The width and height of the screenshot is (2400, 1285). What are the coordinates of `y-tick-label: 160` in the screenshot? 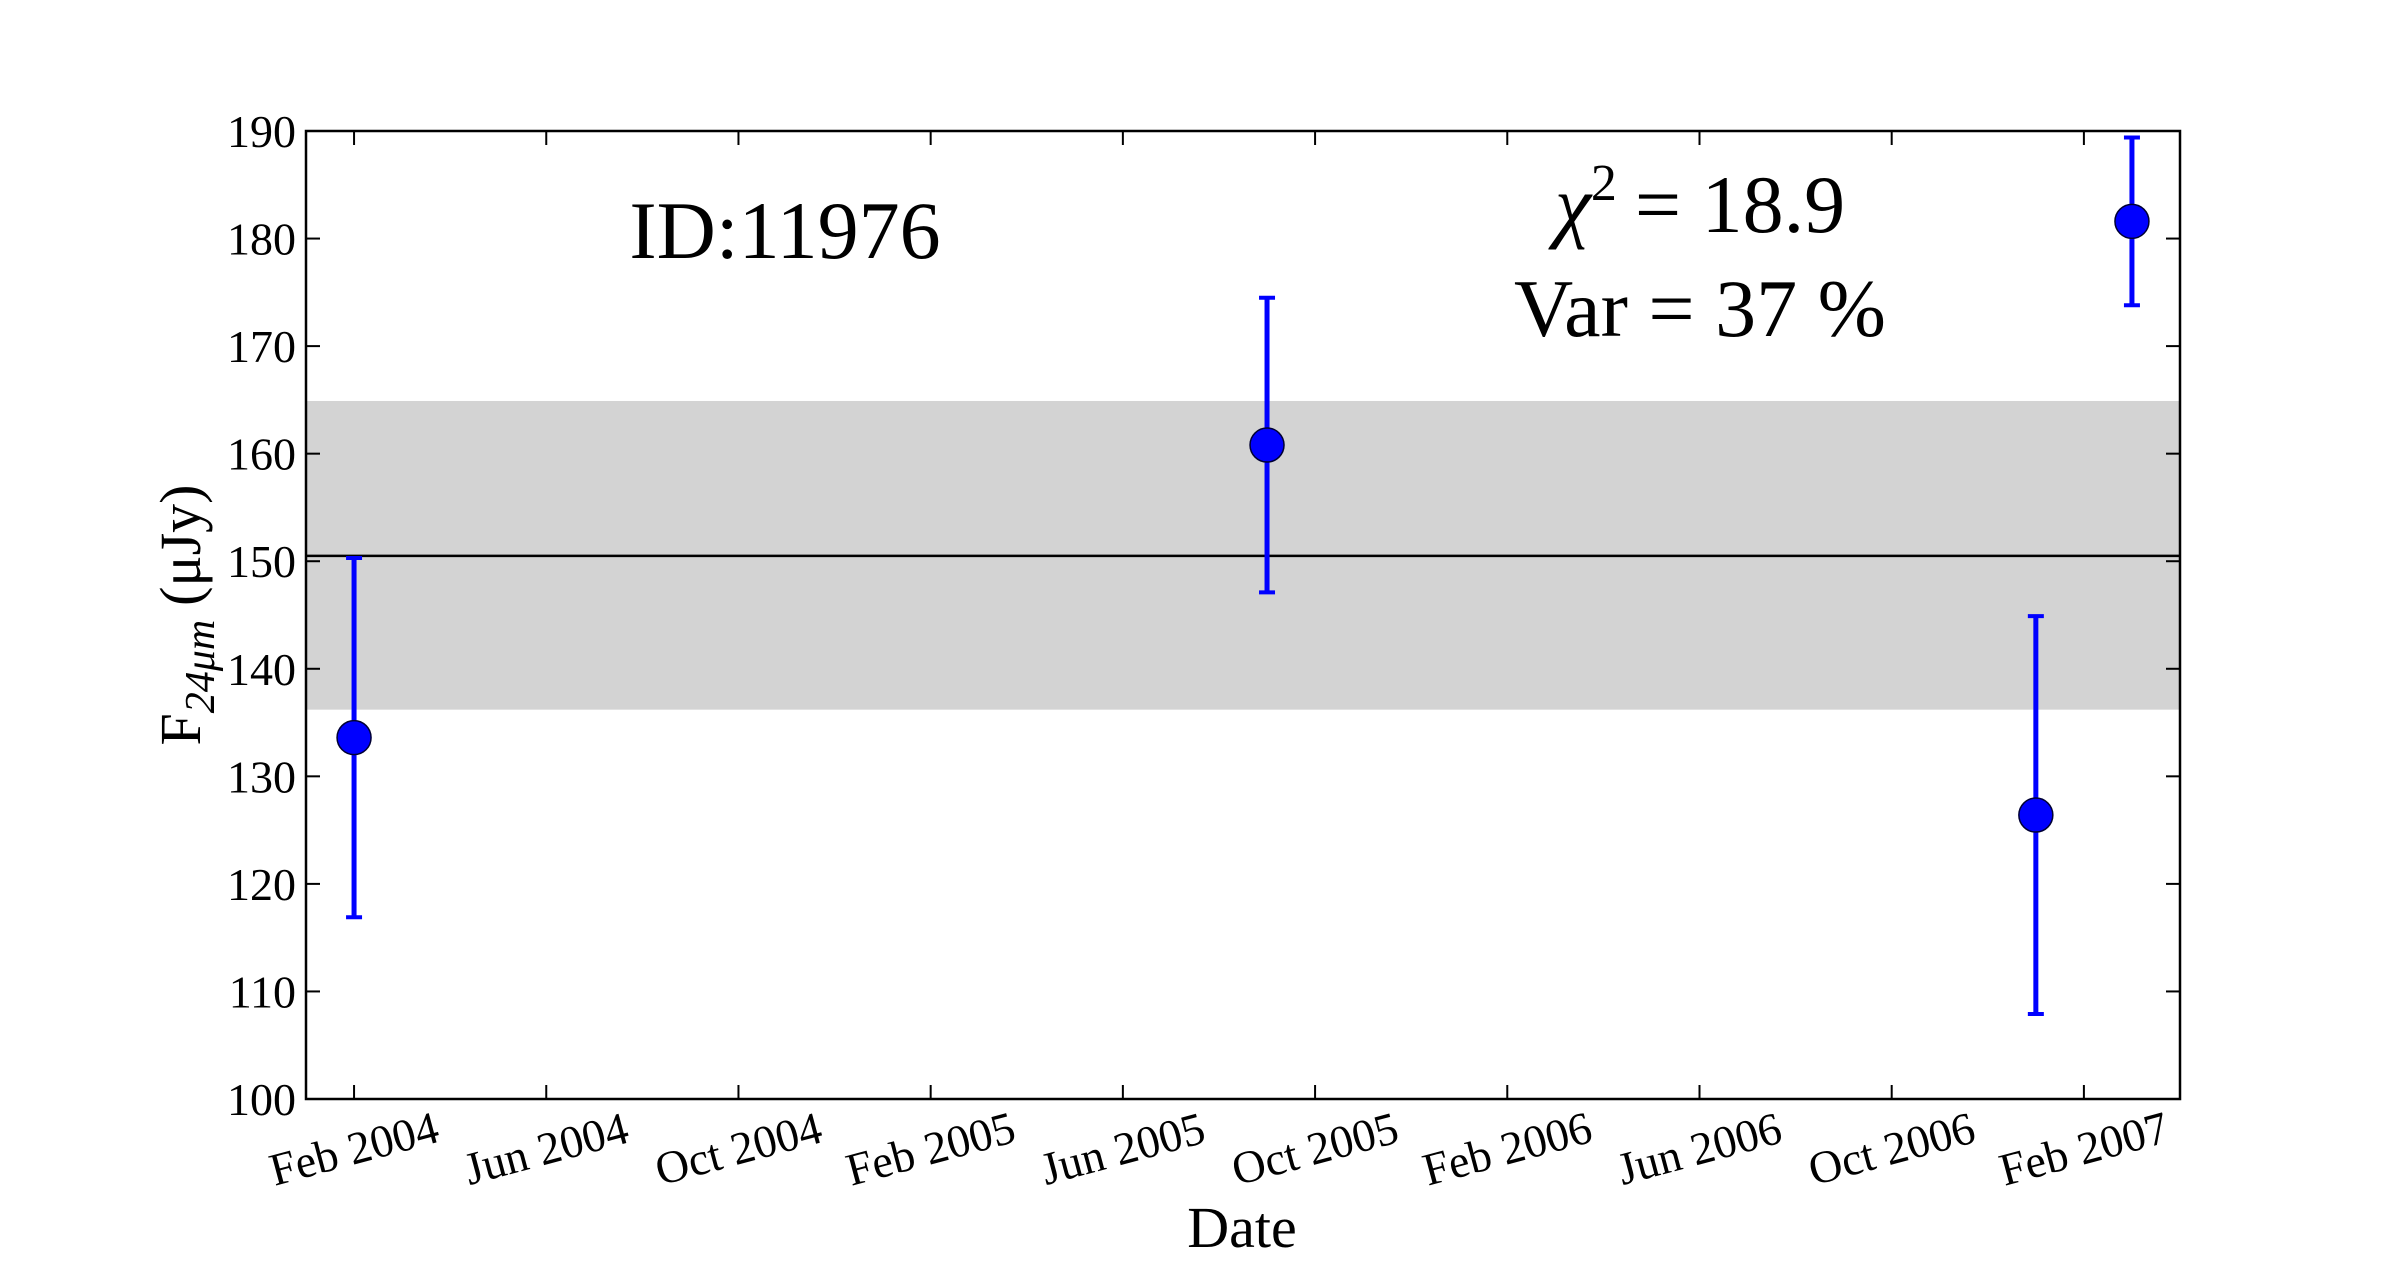 It's located at (261, 454).